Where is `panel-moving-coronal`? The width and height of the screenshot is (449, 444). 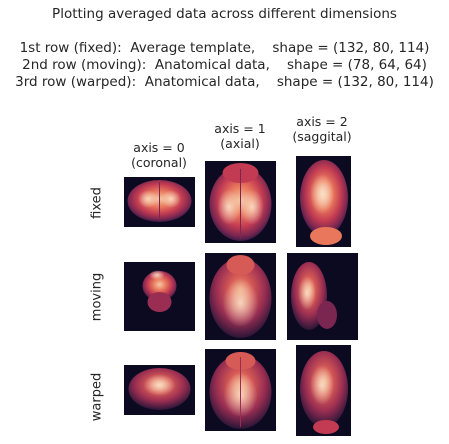
panel-moving-coronal is located at coordinates (159, 296).